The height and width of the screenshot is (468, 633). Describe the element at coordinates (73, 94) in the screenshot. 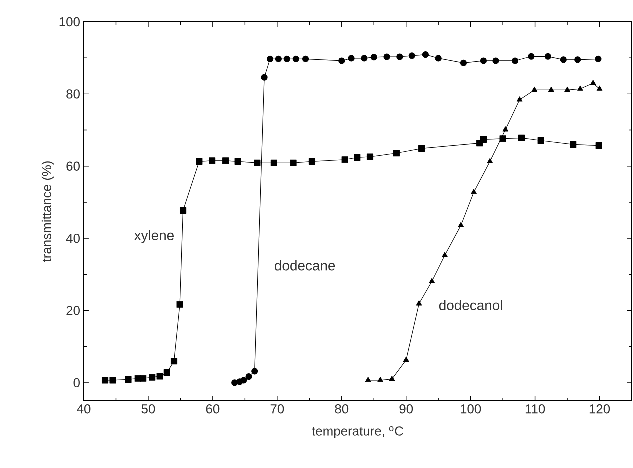

I see `y-tick-label: 80` at that location.